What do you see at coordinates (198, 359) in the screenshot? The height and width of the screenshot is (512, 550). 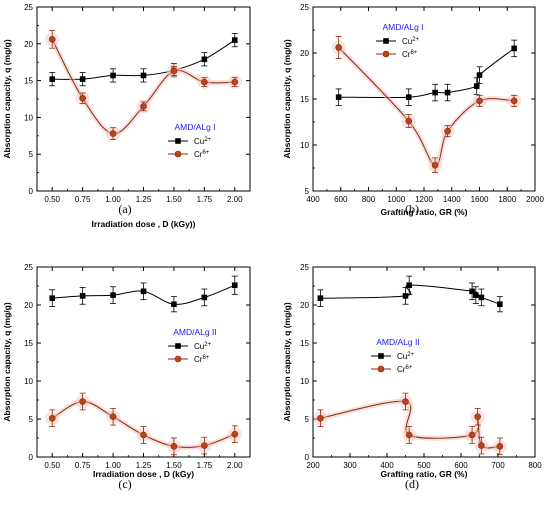 I see `legend-label-base: Cr` at bounding box center [198, 359].